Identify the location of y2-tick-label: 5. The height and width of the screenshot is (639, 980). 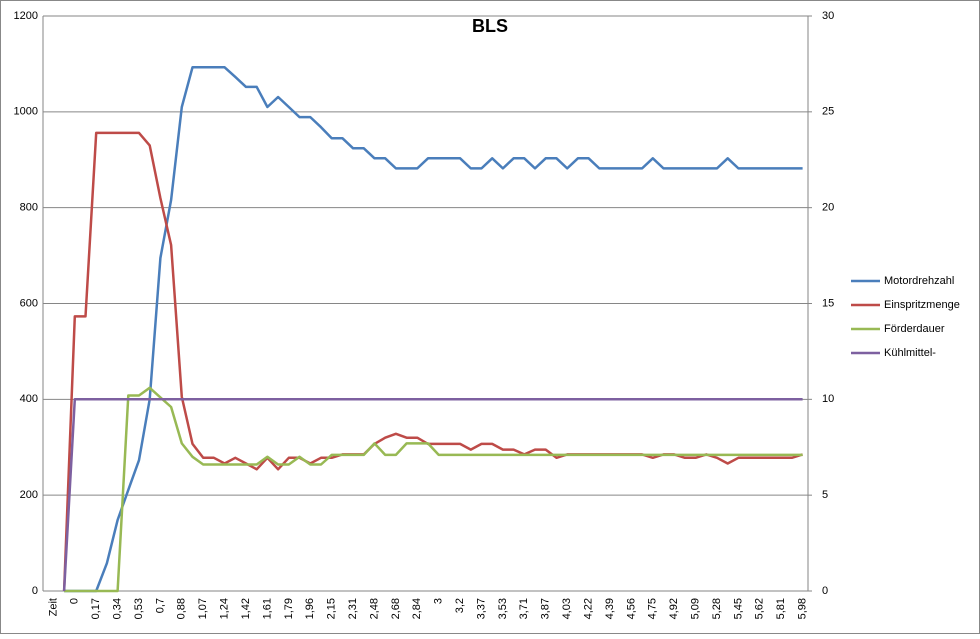
(825, 495).